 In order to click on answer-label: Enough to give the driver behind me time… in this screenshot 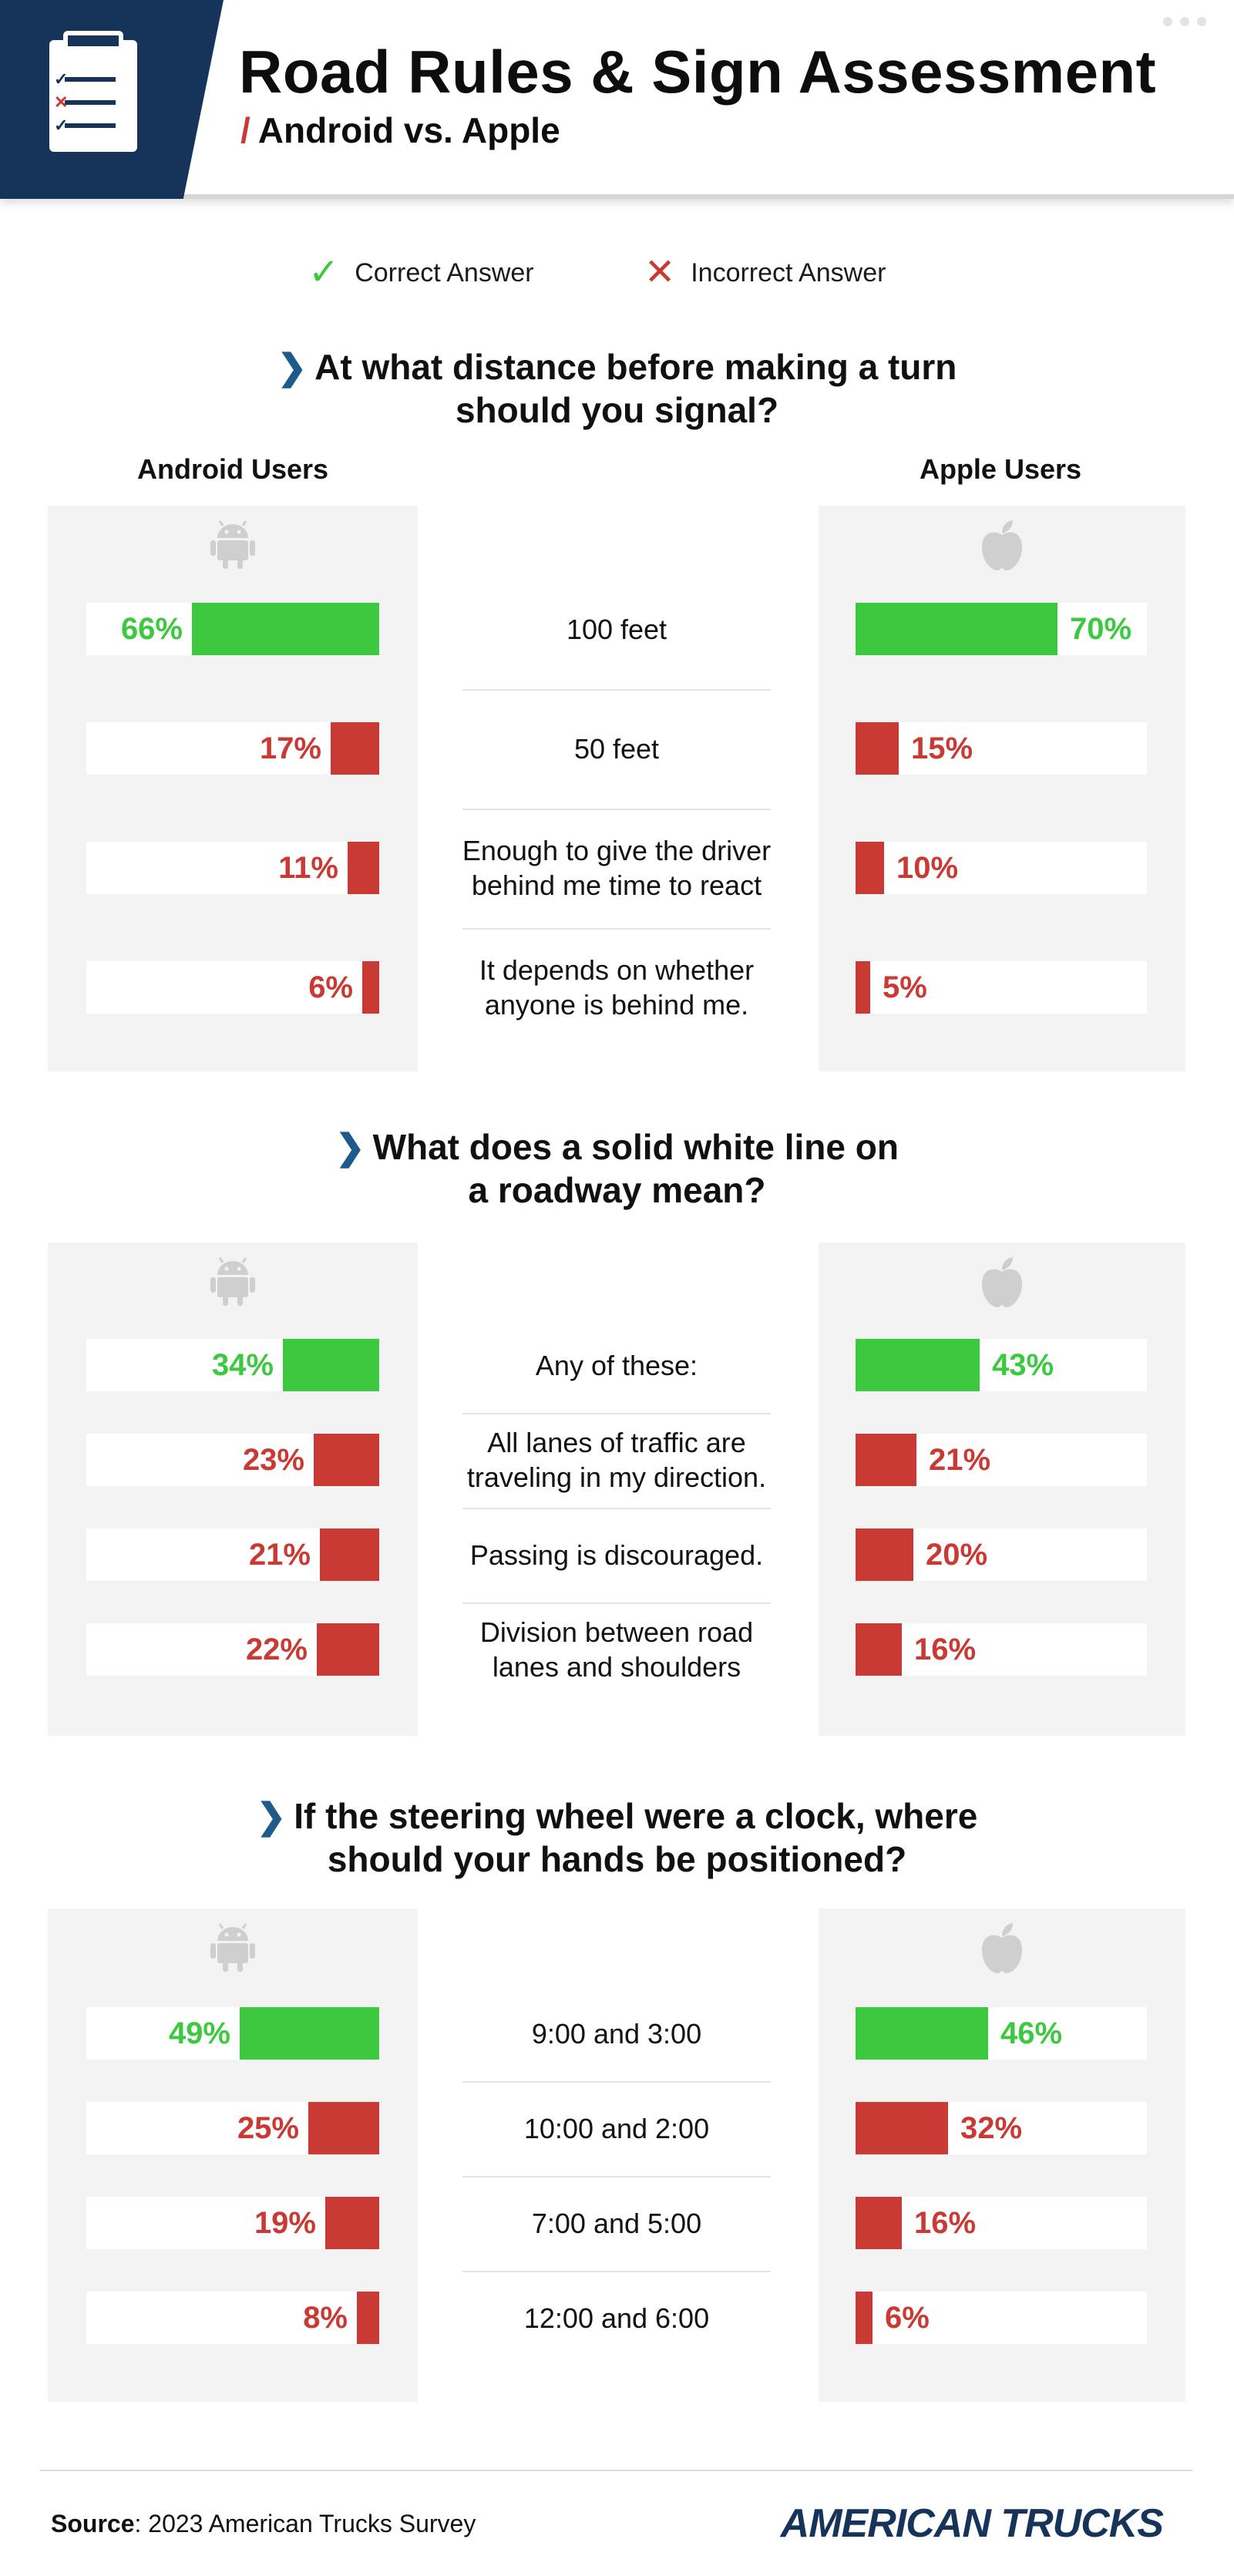, I will do `click(617, 868)`.